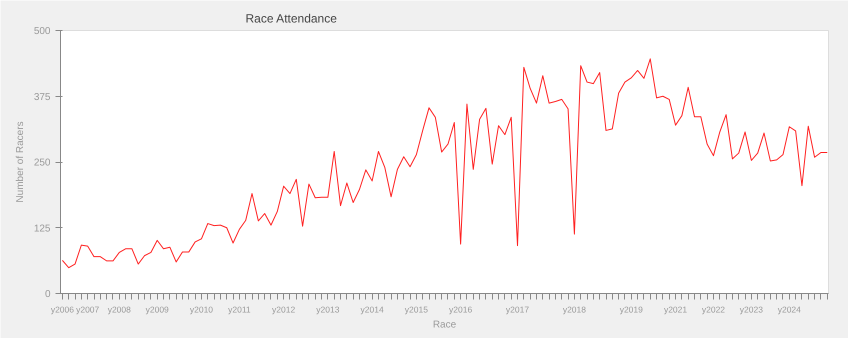 The width and height of the screenshot is (850, 340). I want to click on y-tick-label: 250, so click(42, 163).